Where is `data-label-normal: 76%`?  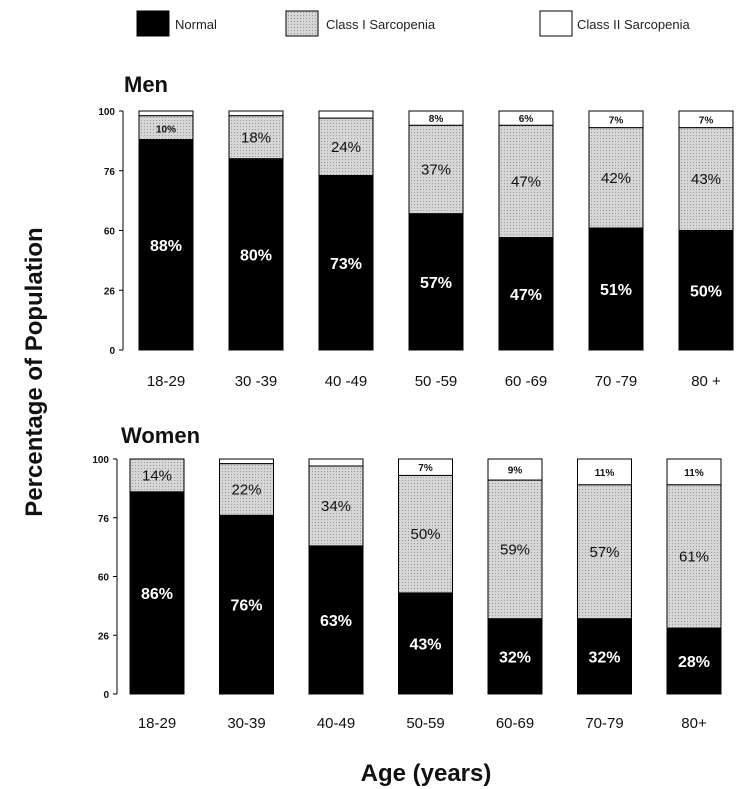 data-label-normal: 76% is located at coordinates (246, 606).